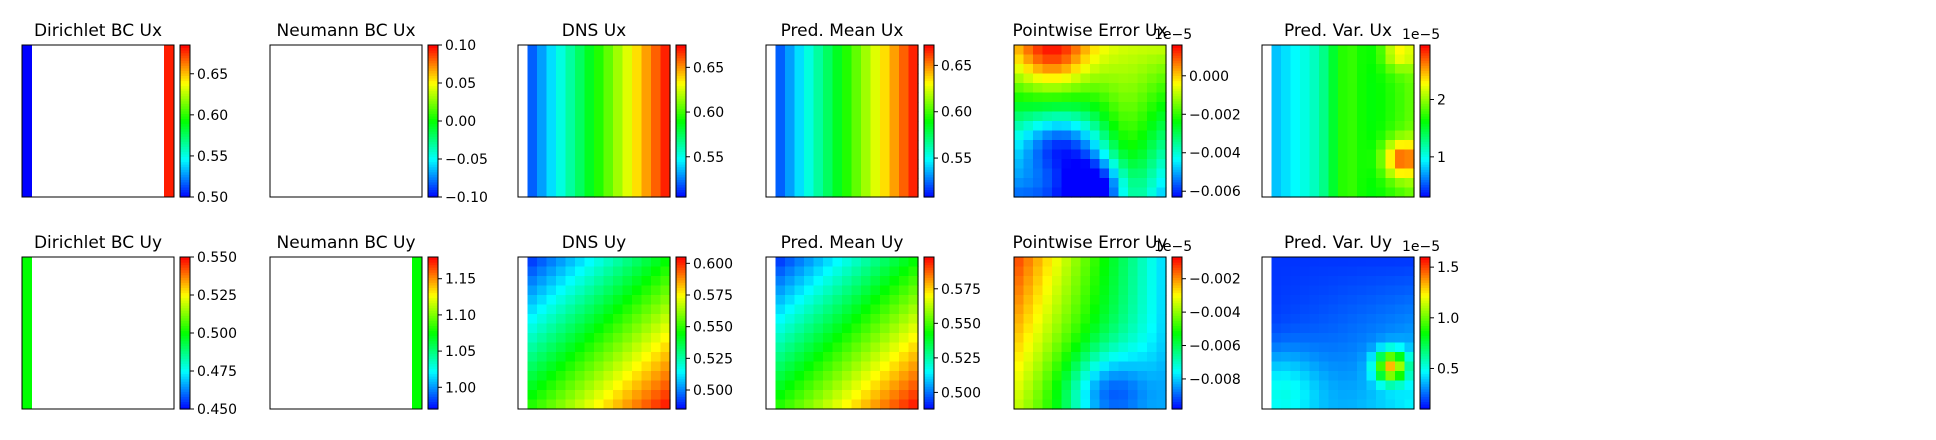 This screenshot has width=1936, height=440. Describe the element at coordinates (460, 84) in the screenshot. I see `colorbar-tick-label: 0.05` at that location.